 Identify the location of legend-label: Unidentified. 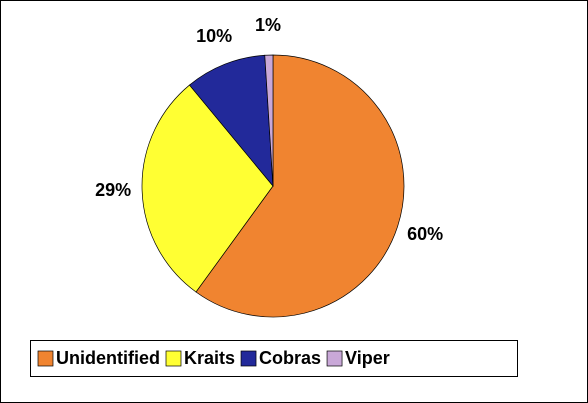
(108, 358).